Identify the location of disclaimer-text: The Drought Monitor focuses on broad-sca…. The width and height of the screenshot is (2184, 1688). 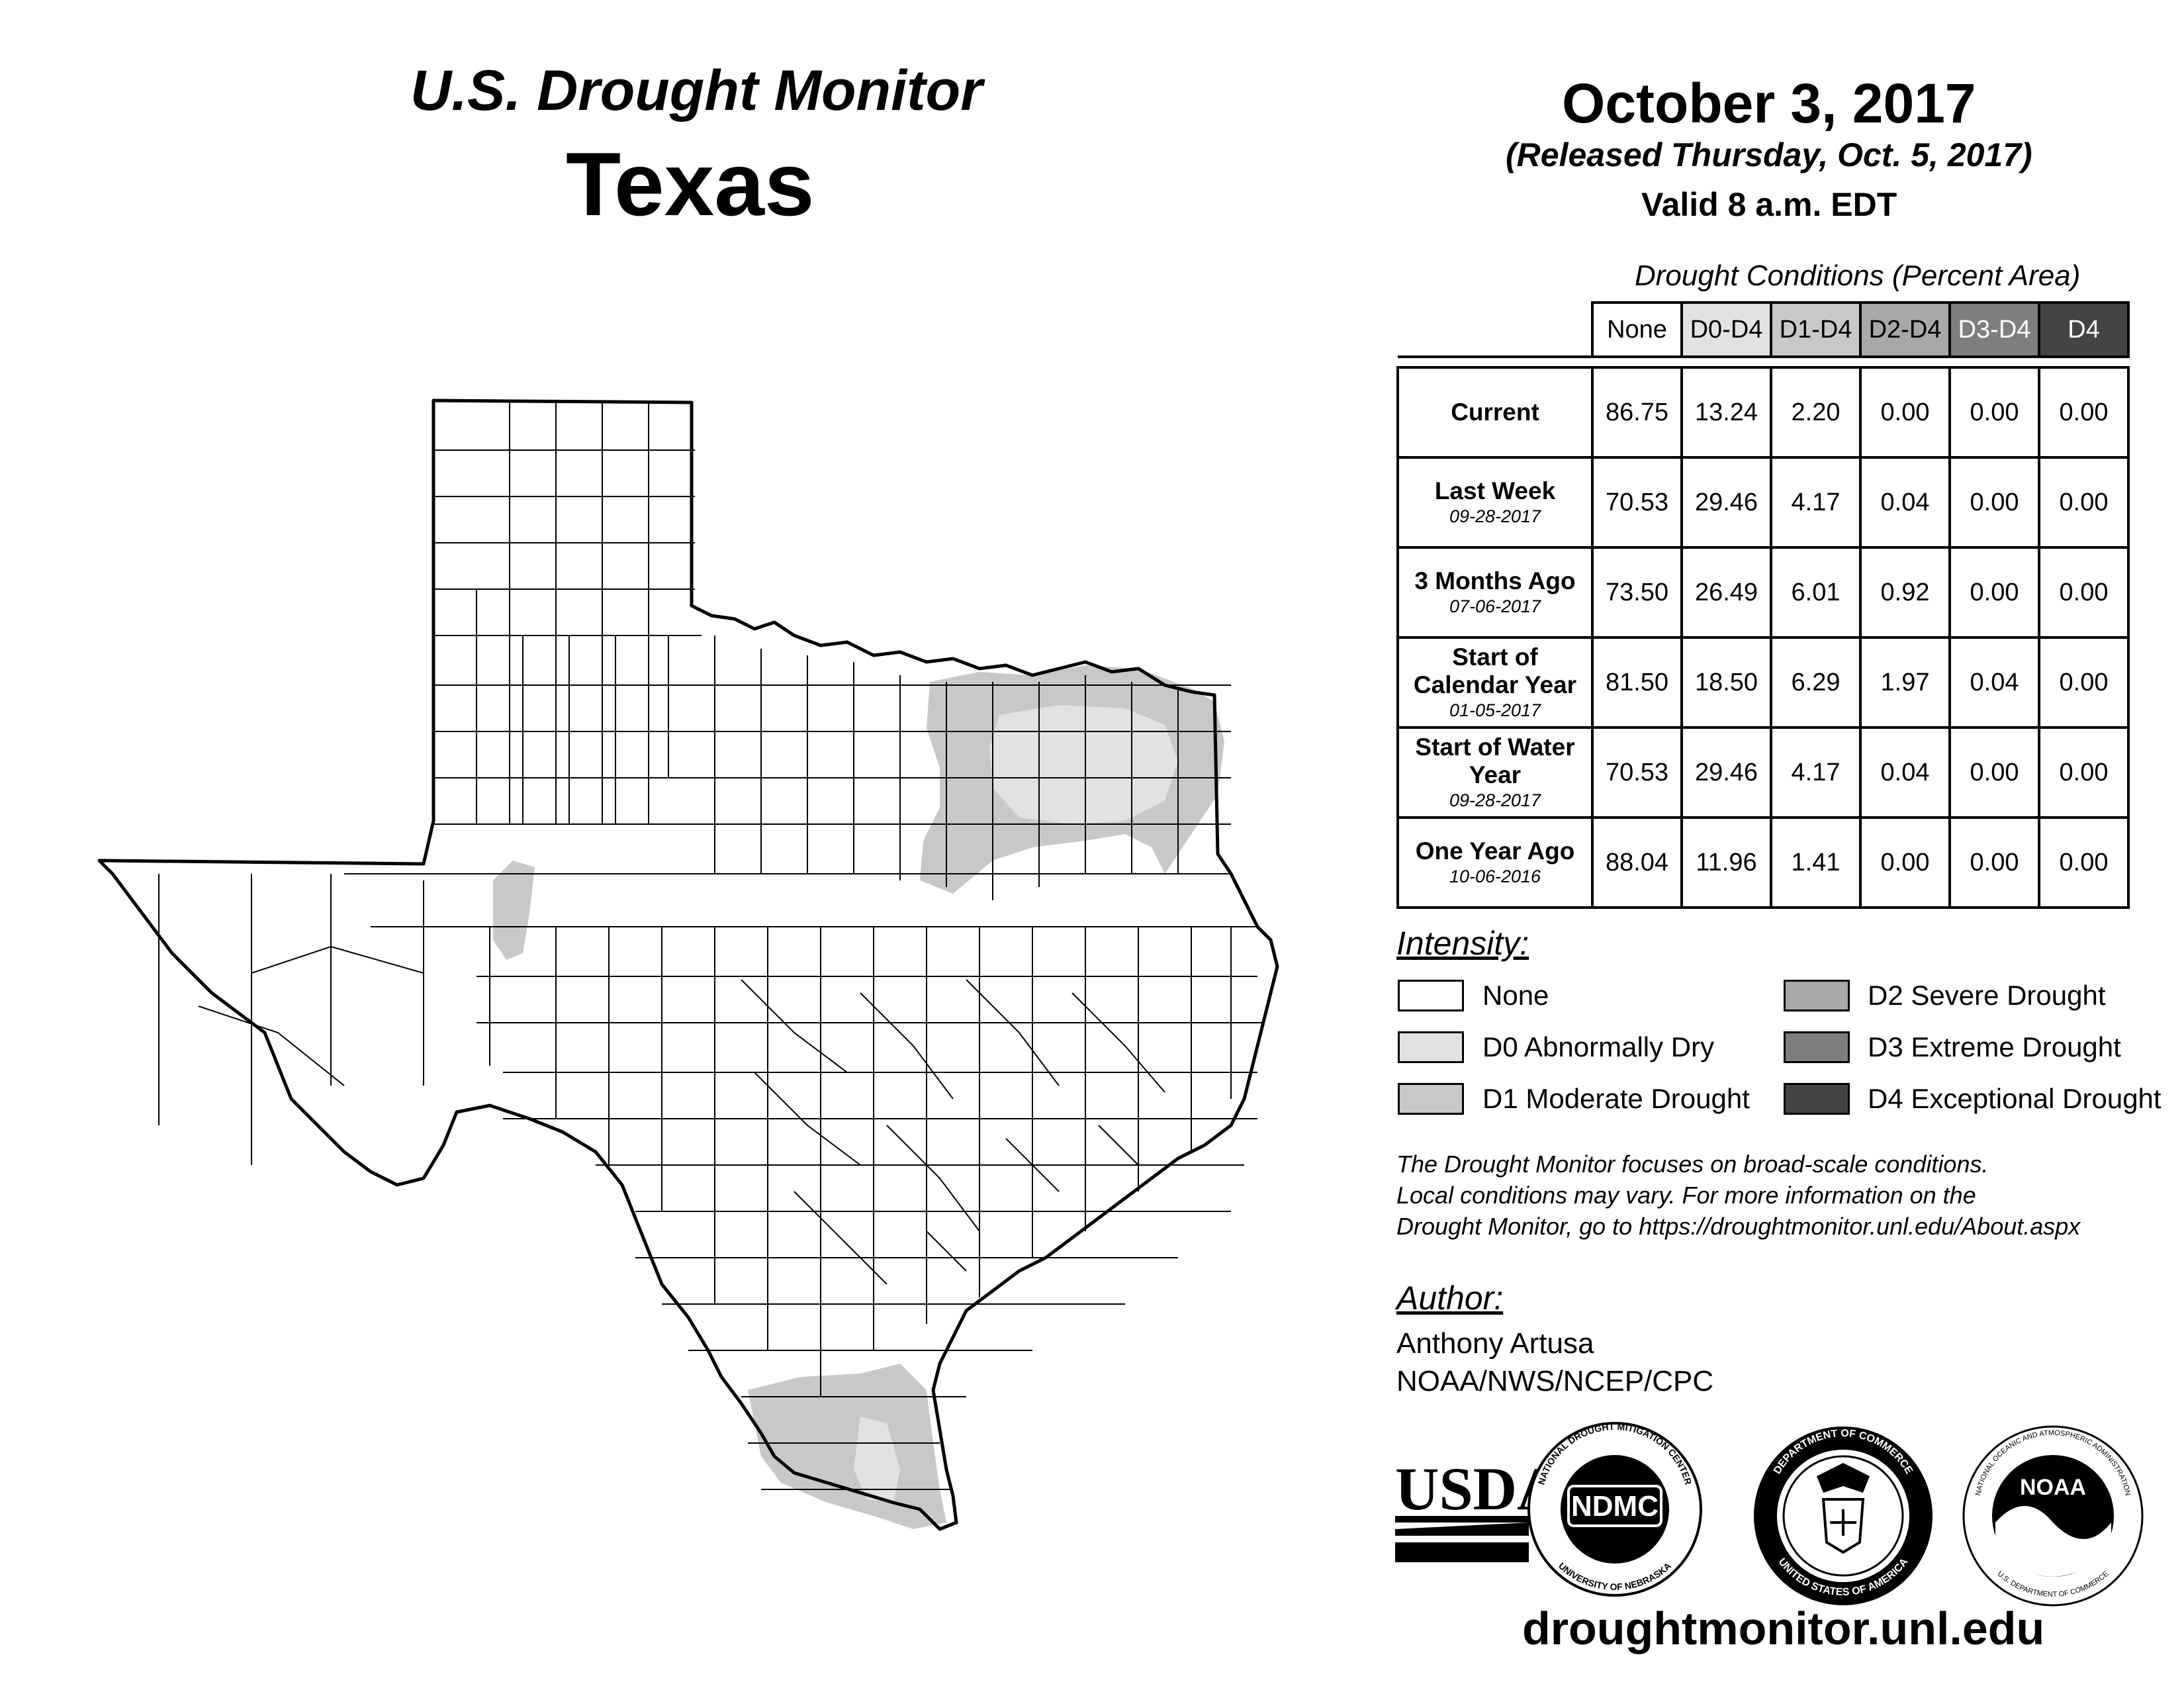
(1786, 1195).